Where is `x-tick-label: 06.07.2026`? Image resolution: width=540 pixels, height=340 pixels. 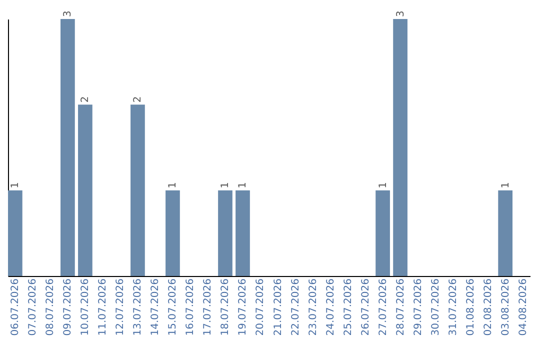 x-tick-label: 06.07.2026 is located at coordinates (16, 307).